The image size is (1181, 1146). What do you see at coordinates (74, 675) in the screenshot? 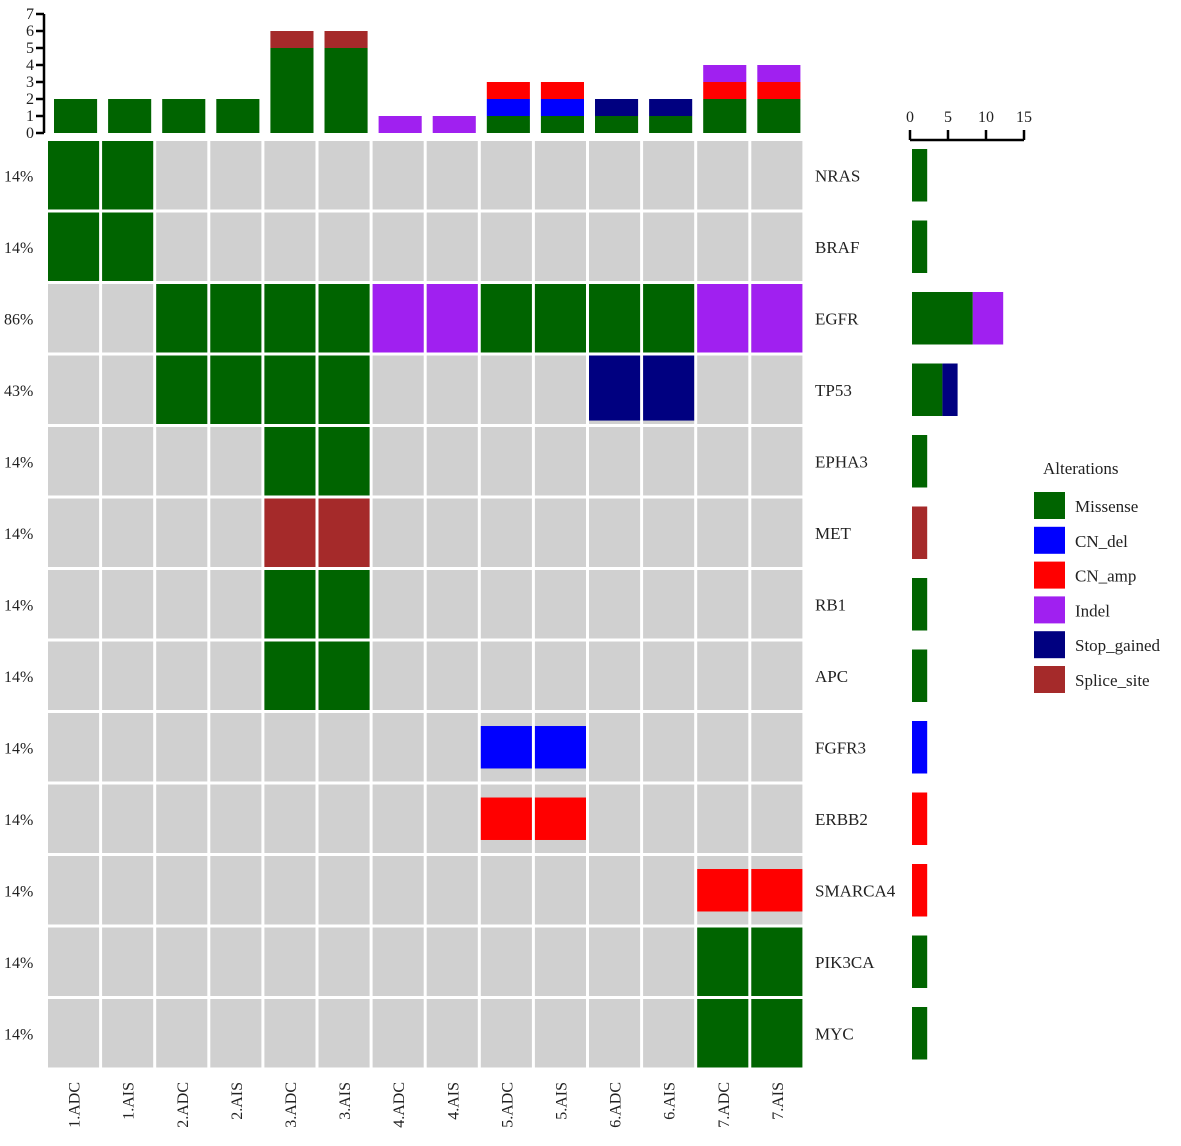
I see `cell-apc-1-adc` at bounding box center [74, 675].